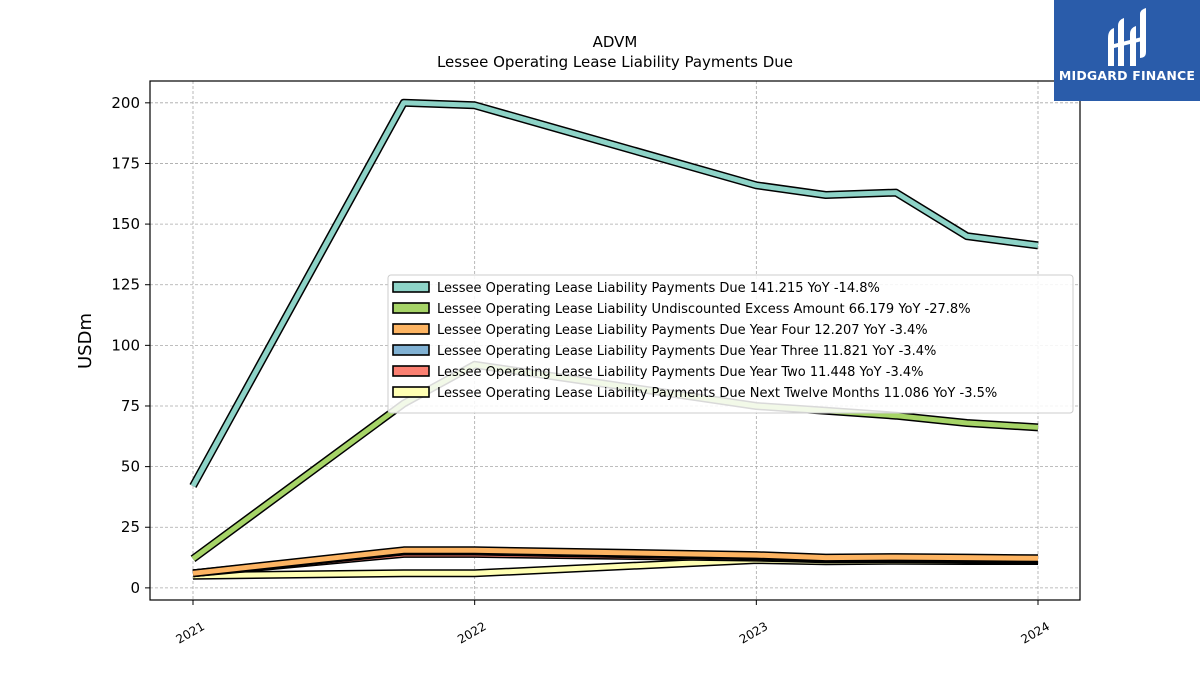  I want to click on y-axis-label: USDm, so click(85, 341).